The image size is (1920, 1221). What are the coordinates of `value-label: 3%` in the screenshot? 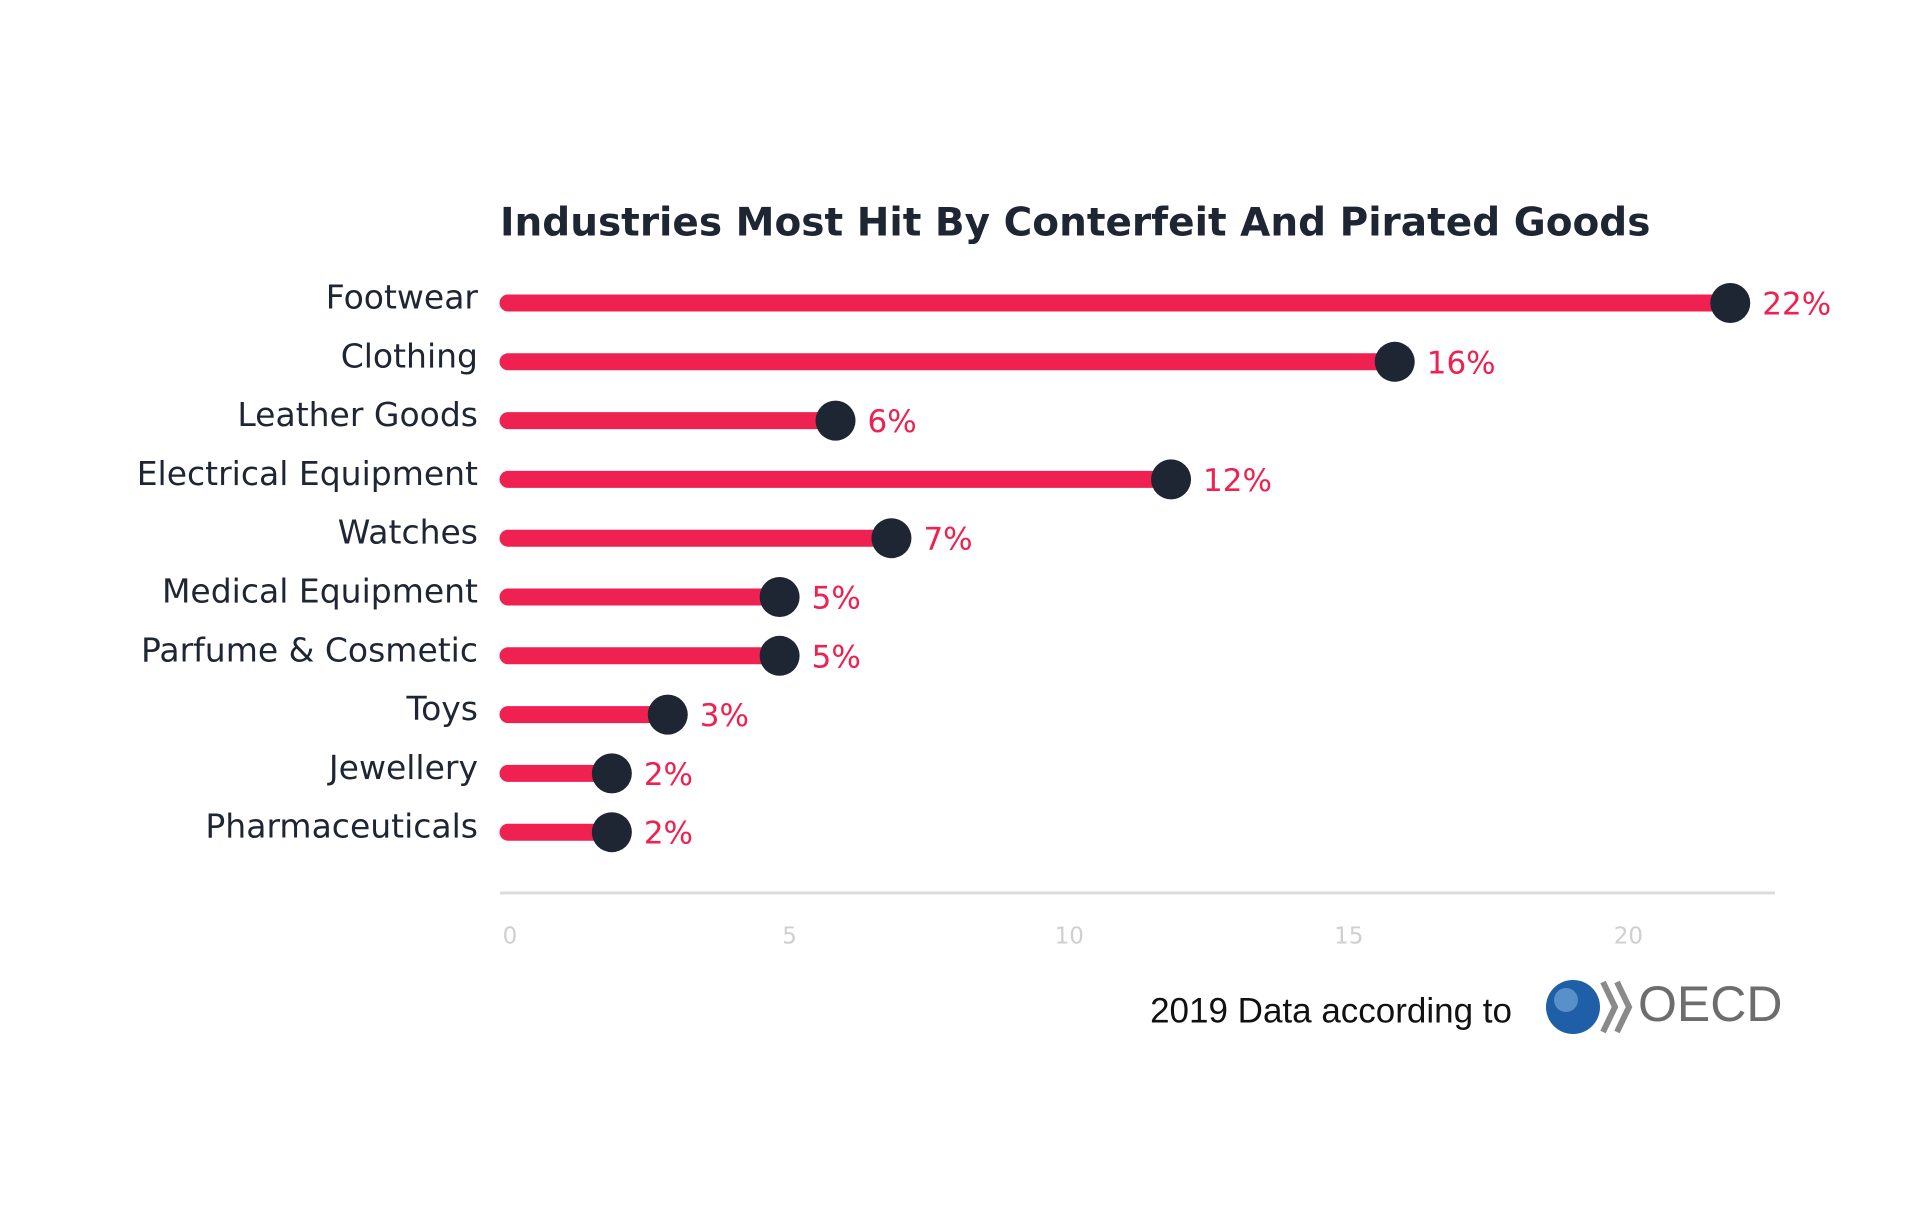 It's located at (724, 716).